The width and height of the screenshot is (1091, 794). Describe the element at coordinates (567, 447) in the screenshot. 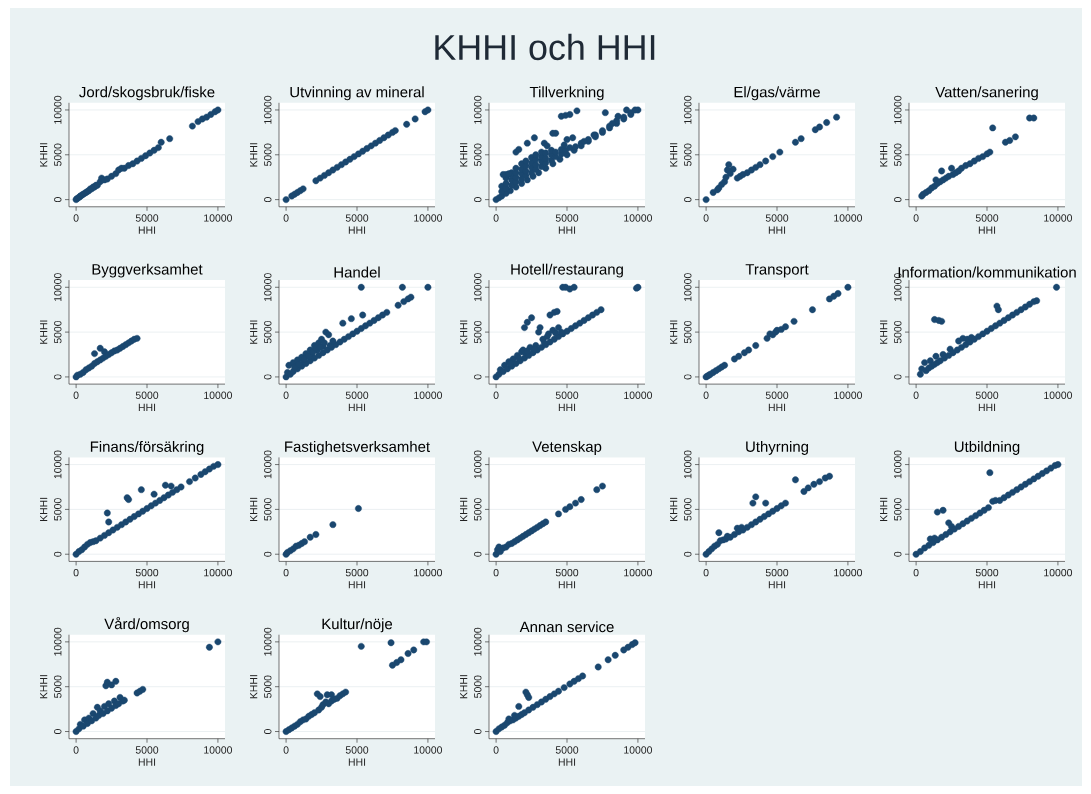

I see `chart-title: Vetenskap` at that location.